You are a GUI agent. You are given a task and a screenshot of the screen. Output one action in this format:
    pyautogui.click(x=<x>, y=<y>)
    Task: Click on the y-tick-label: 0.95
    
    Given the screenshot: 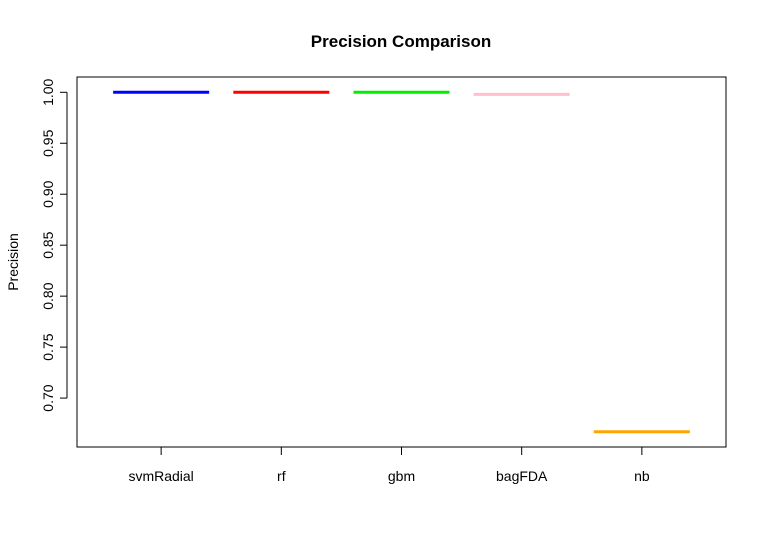 What is the action you would take?
    pyautogui.click(x=48, y=142)
    